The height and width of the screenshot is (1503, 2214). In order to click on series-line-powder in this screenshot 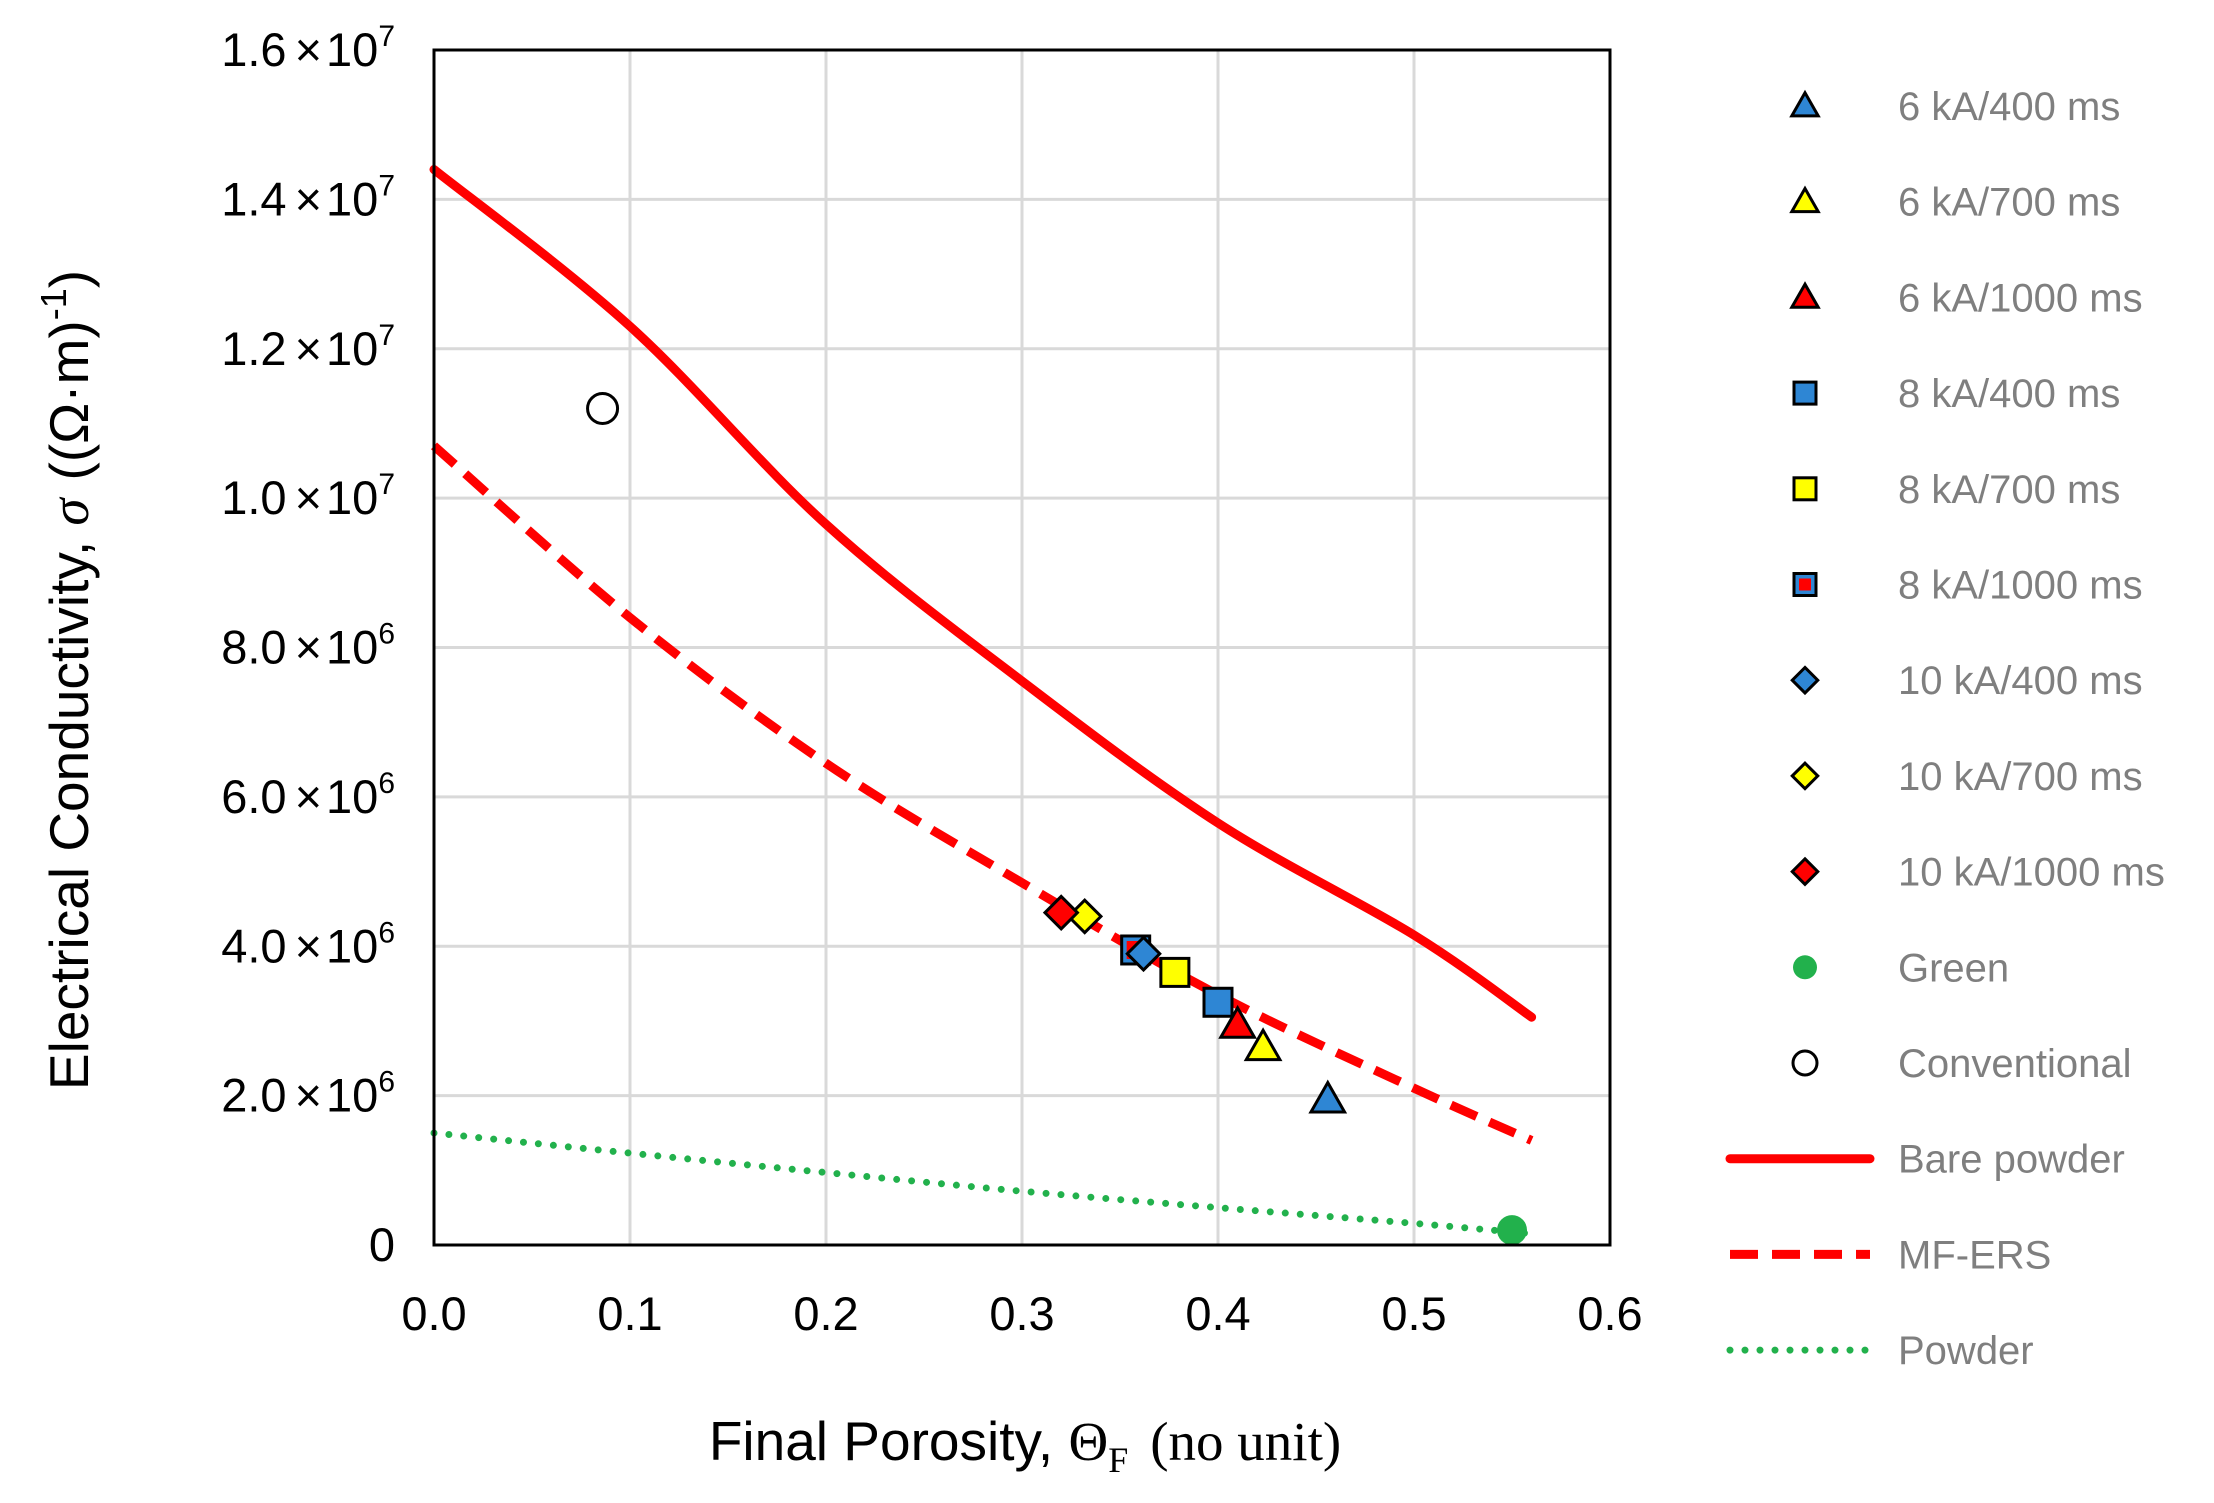, I will do `click(983, 1183)`.